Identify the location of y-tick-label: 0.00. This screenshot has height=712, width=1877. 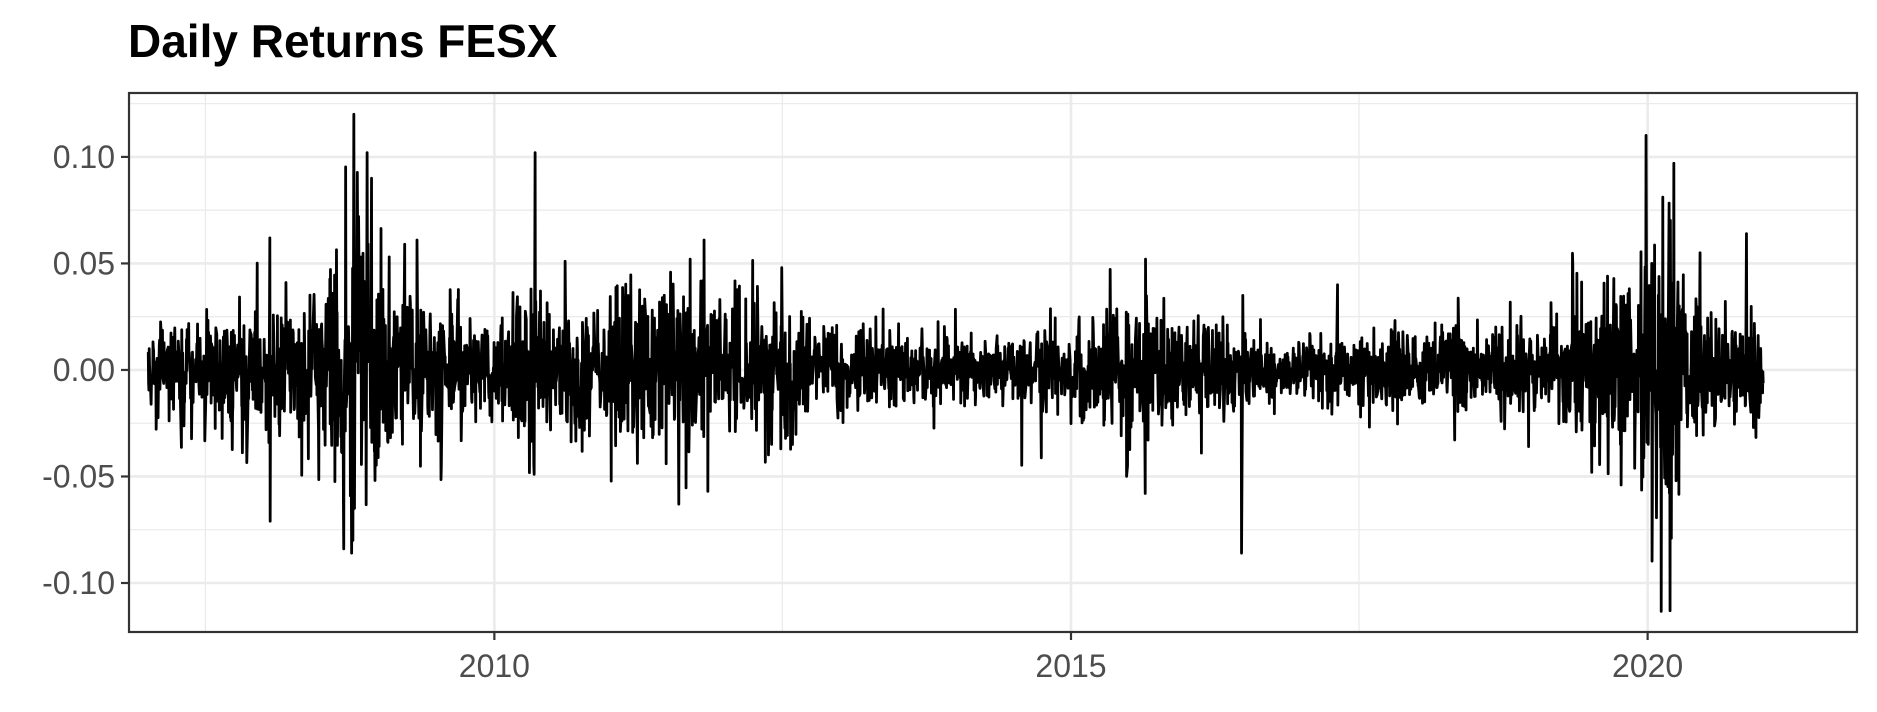
(84, 370).